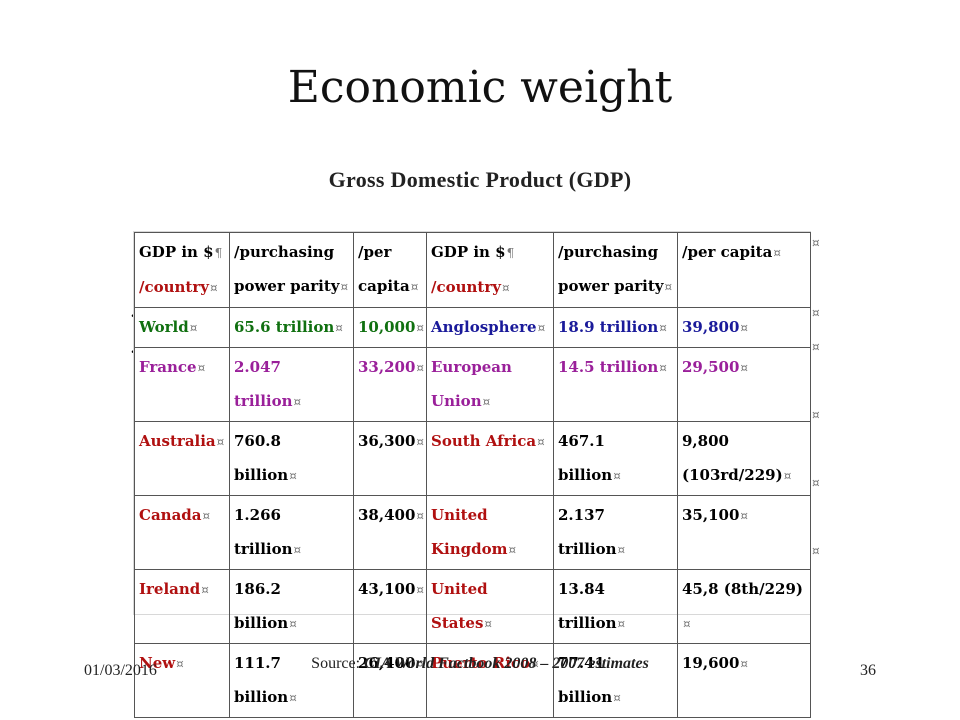 This screenshot has height=720, width=960. I want to click on table-cell: France¤, so click(182, 384).